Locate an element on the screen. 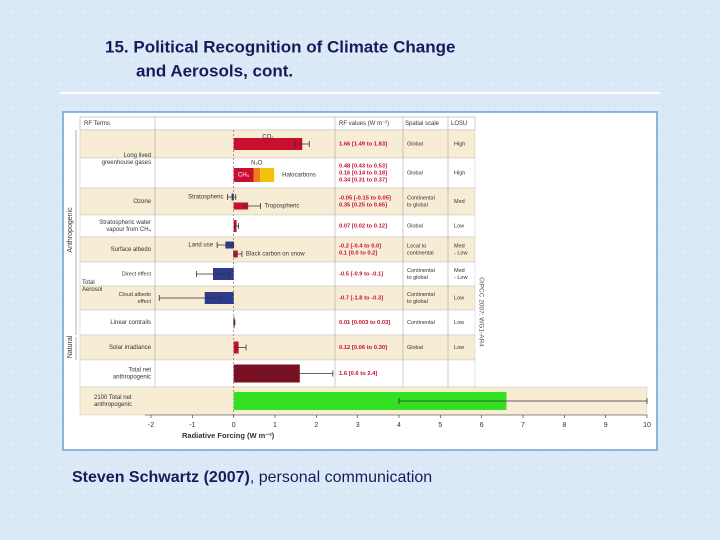 Image resolution: width=720 pixels, height=545 pixels. rf-value: 0.35 [0.25 to 0.65] is located at coordinates (363, 206).